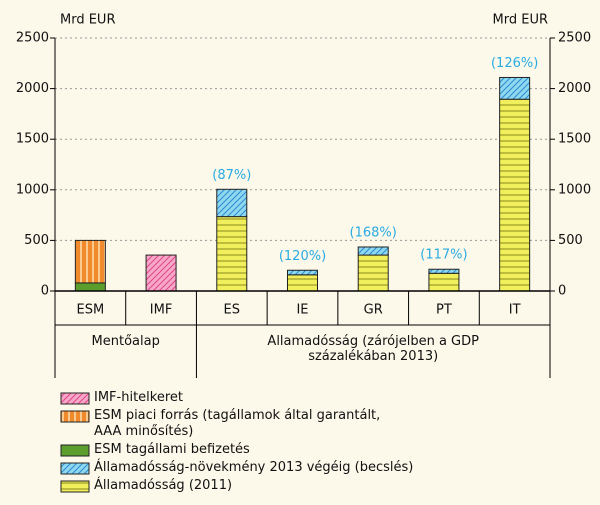 This screenshot has height=505, width=600. What do you see at coordinates (231, 175) in the screenshot?
I see `annotation: (87%)` at bounding box center [231, 175].